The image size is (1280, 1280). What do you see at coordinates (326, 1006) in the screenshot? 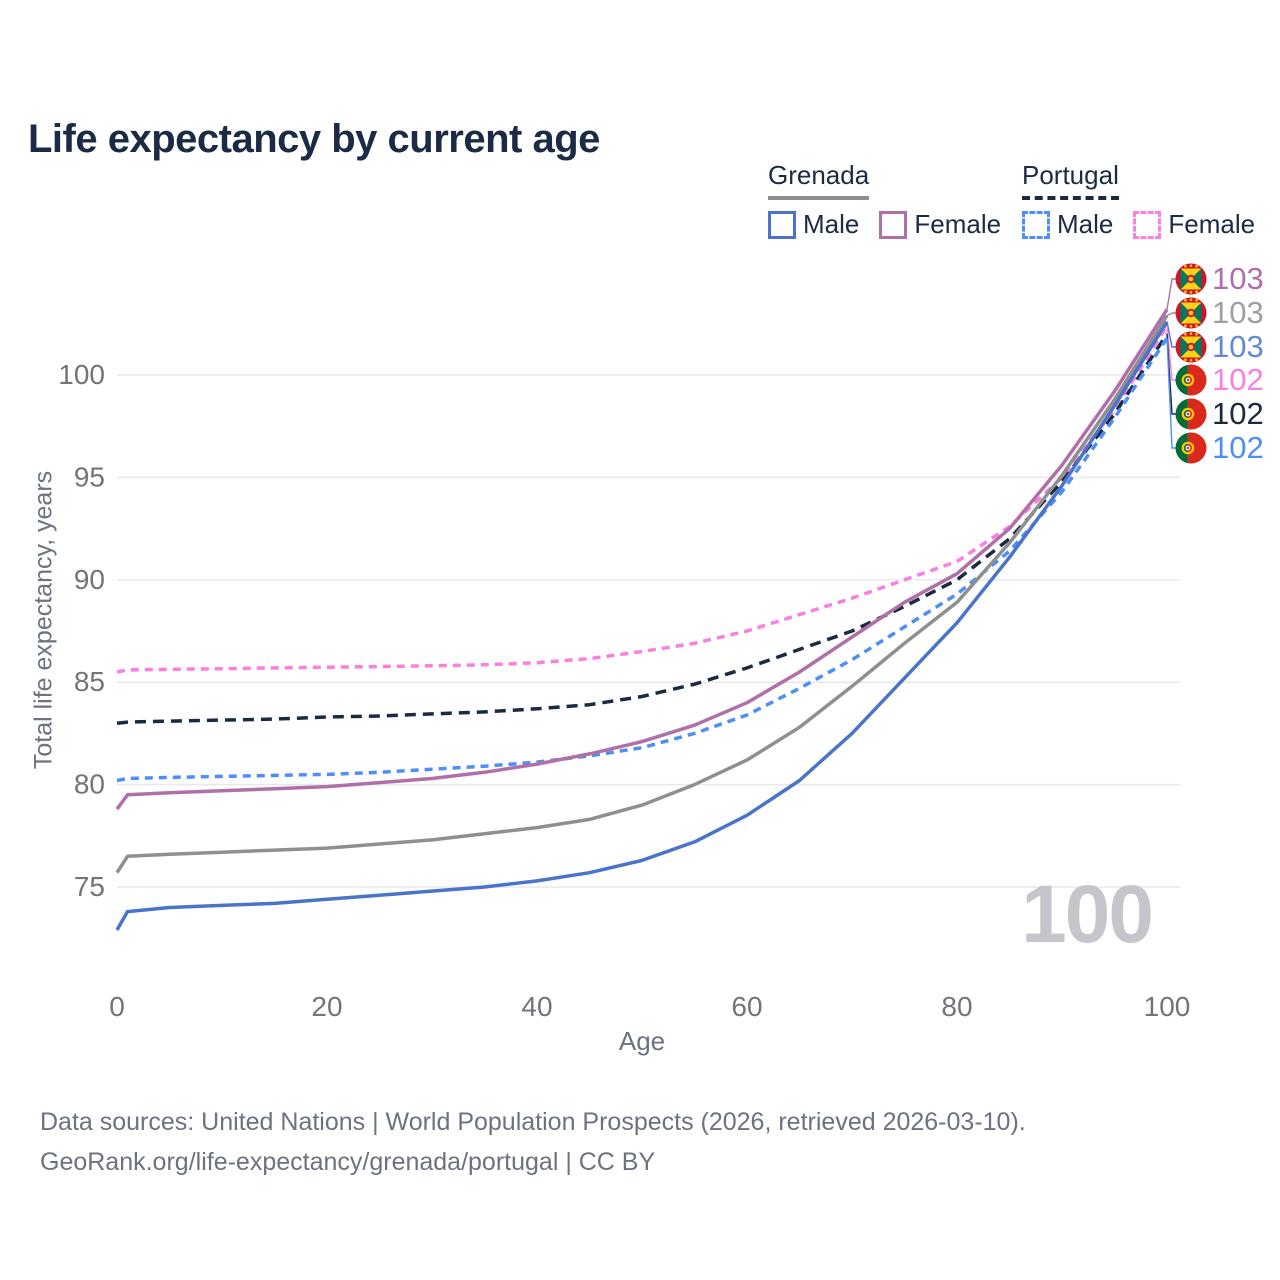
I see `x-tick-20: 20` at bounding box center [326, 1006].